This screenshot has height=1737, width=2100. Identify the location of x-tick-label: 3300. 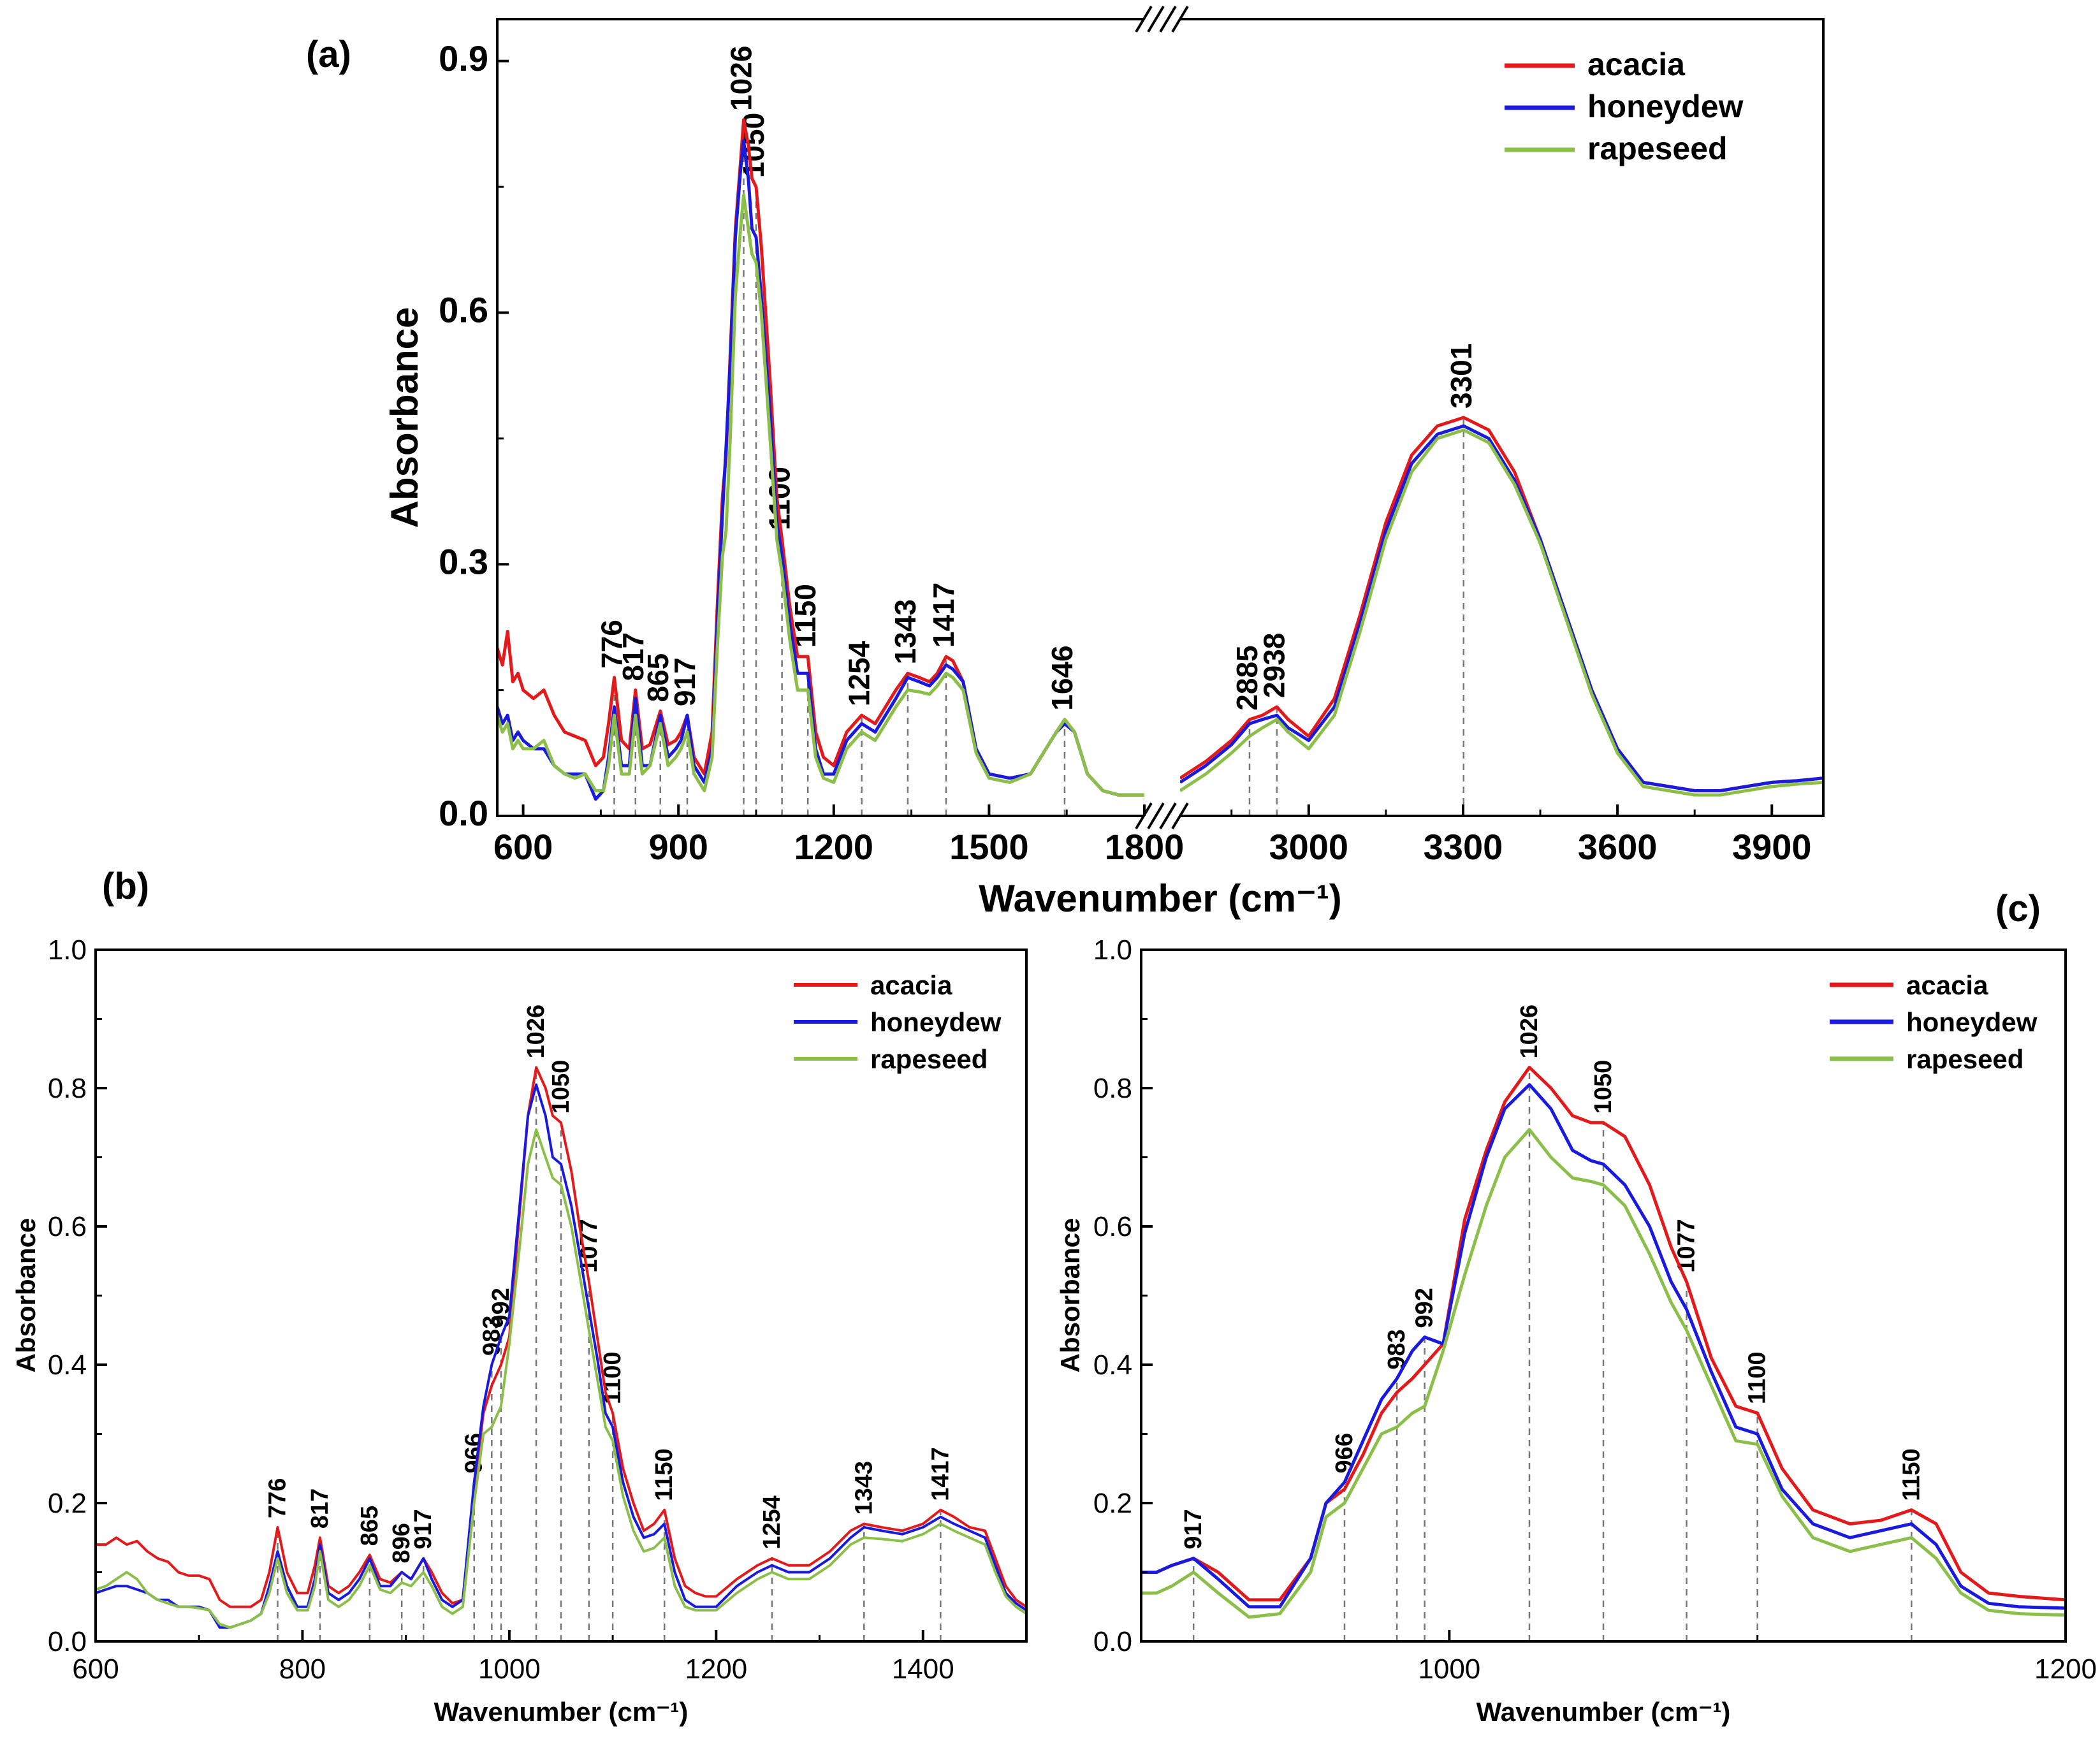
(1463, 847).